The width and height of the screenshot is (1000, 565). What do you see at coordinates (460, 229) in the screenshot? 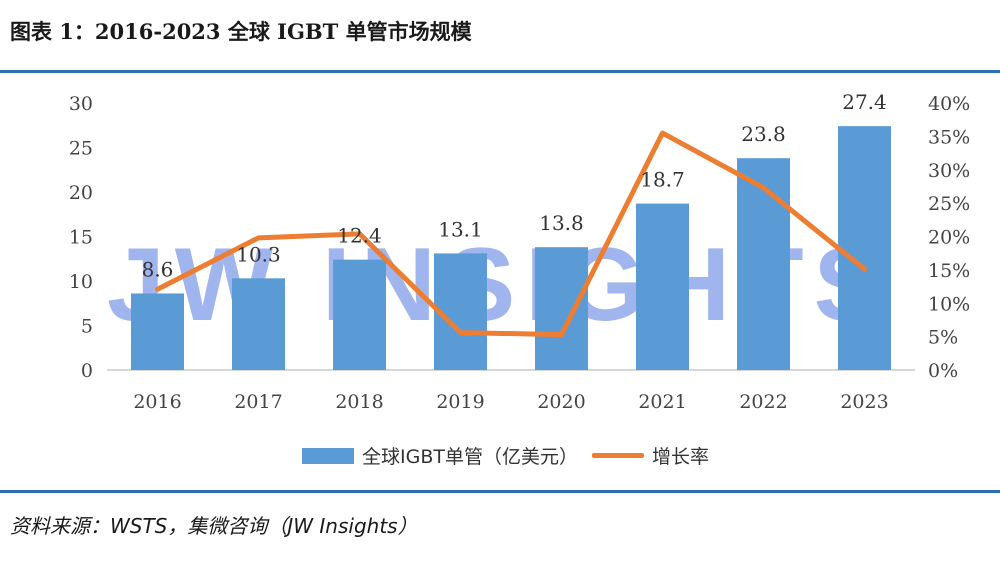
I see `bar-value-label: 13.1` at bounding box center [460, 229].